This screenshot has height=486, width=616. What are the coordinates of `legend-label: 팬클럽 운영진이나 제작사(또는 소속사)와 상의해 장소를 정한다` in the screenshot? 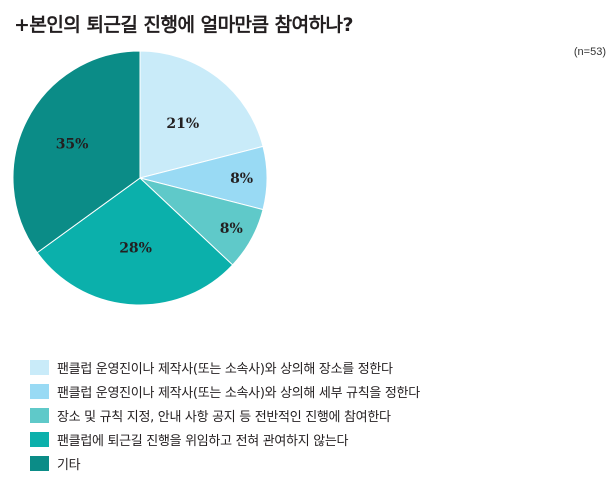 It's located at (225, 369).